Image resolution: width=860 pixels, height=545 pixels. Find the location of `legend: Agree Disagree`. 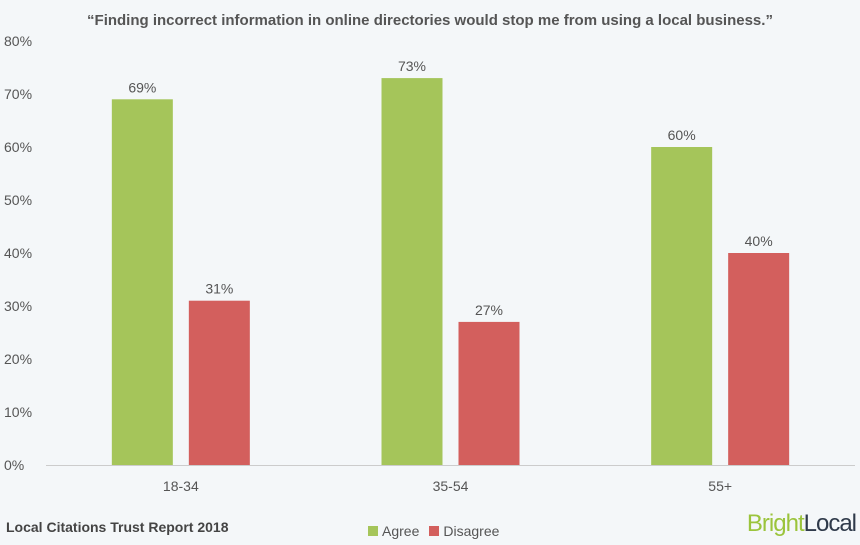

legend: Agree Disagree is located at coordinates (433, 531).